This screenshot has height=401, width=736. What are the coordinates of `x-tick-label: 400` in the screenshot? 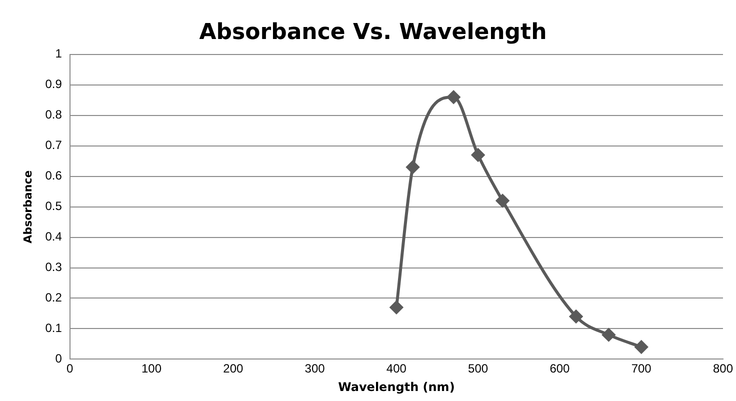 It's located at (396, 369).